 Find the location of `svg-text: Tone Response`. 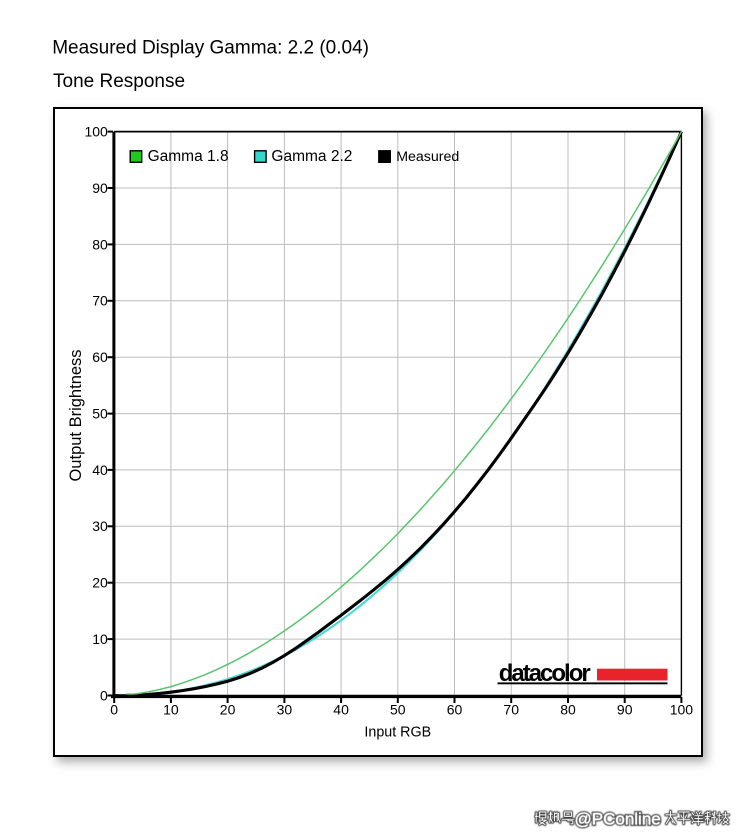

svg-text: Tone Response is located at coordinates (119, 81).